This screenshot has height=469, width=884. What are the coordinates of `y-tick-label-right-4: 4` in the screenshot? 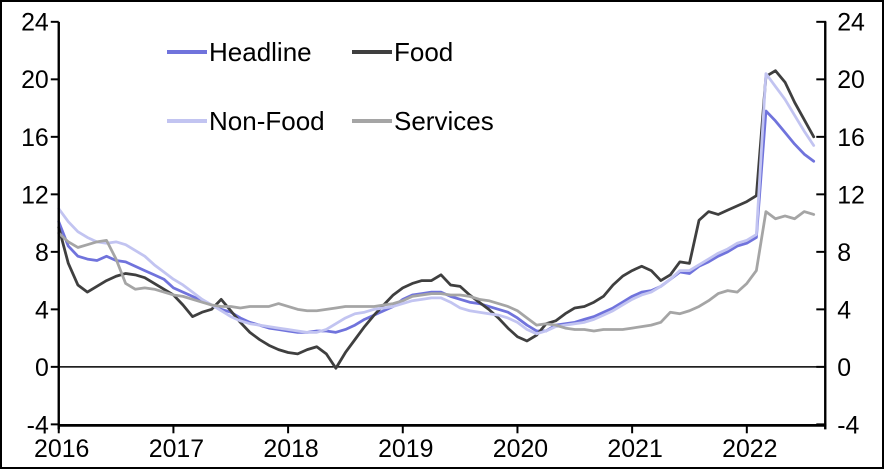 It's located at (844, 310).